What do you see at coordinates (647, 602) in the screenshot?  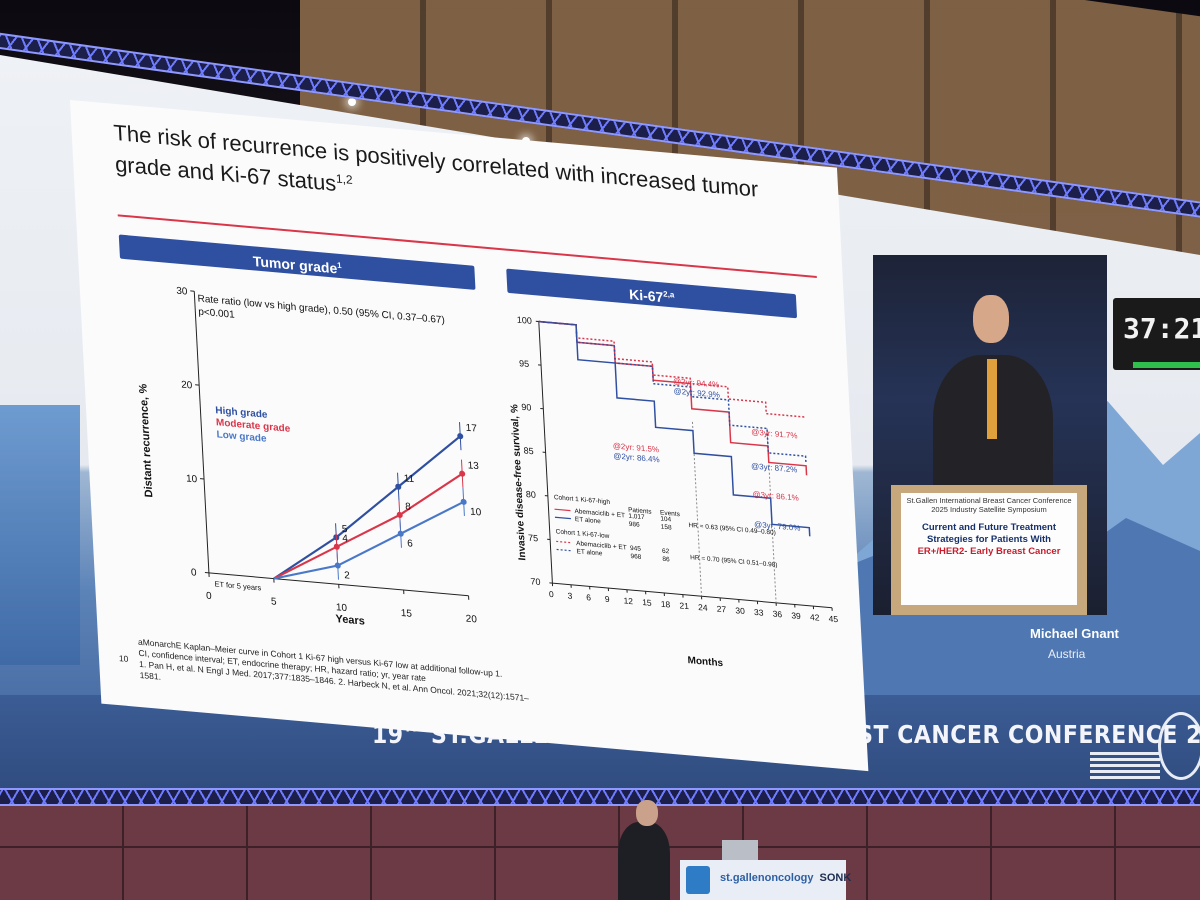 I see `x-tick-label: 15` at bounding box center [647, 602].